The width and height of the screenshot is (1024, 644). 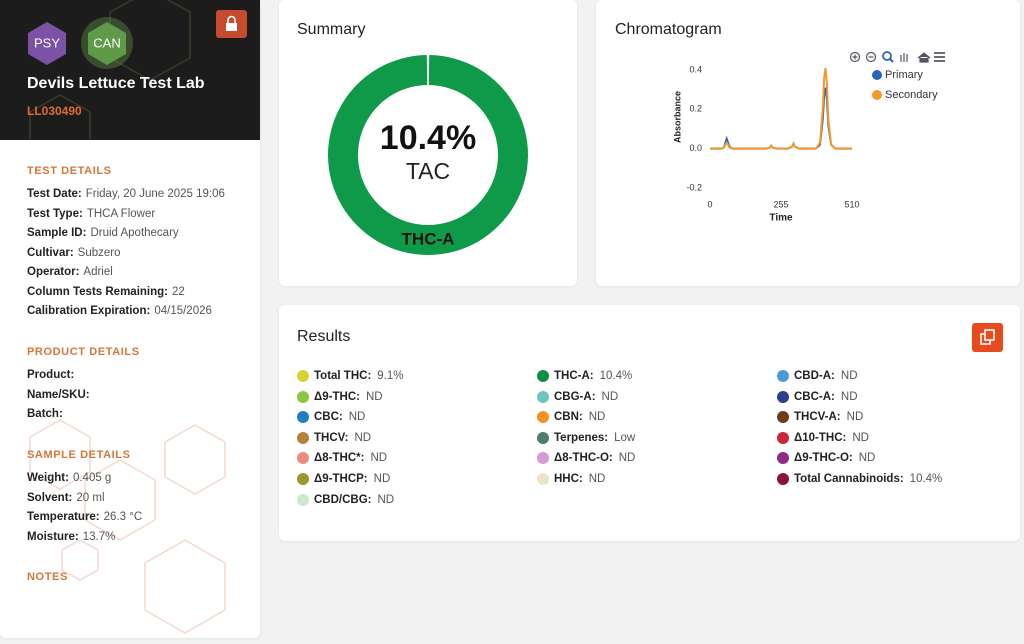 What do you see at coordinates (134, 233) in the screenshot?
I see `detail-value: Druid Apothecary` at bounding box center [134, 233].